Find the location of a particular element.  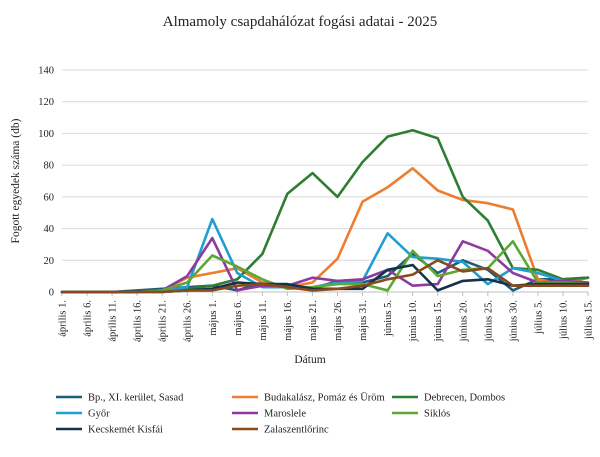

legend-label: Bp., XI. kerület, Sasad is located at coordinates (136, 398).